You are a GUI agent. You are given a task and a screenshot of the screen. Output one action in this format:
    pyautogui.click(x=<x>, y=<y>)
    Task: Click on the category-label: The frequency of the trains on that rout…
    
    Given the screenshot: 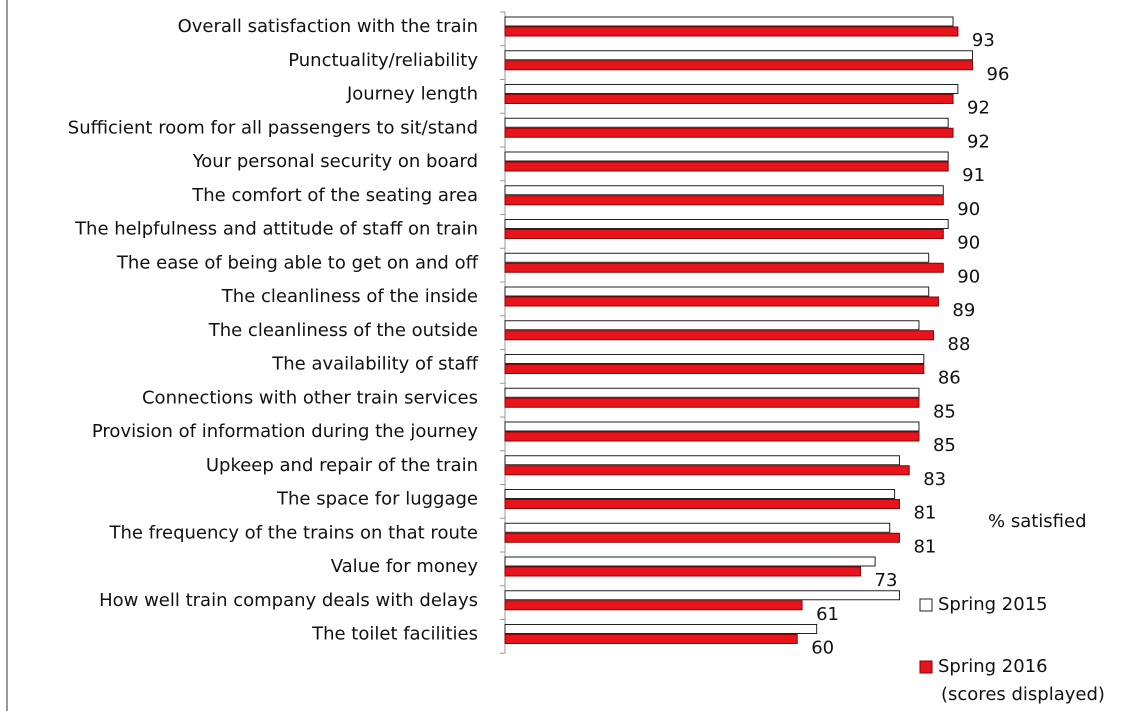 What is the action you would take?
    pyautogui.click(x=293, y=532)
    